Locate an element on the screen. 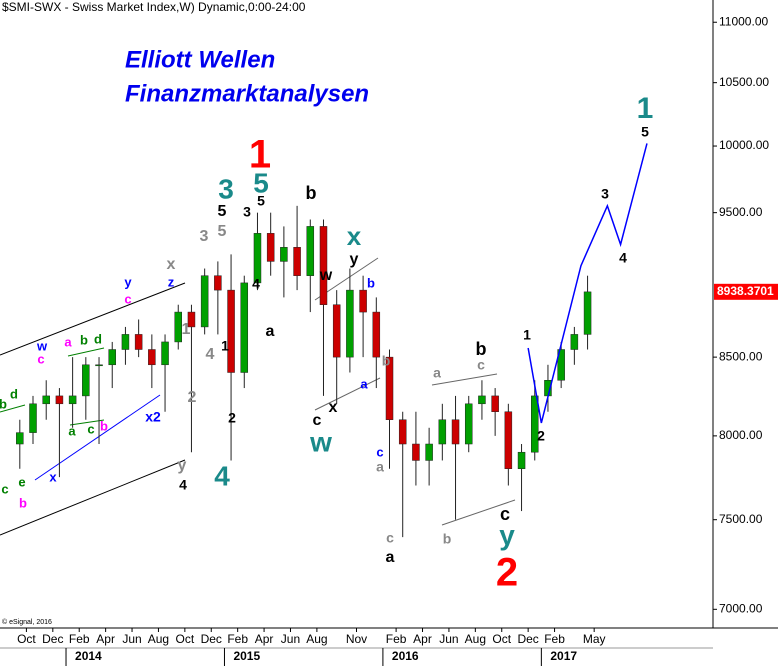 The height and width of the screenshot is (666, 778). y-tick-label: 9500.00 is located at coordinates (741, 212).